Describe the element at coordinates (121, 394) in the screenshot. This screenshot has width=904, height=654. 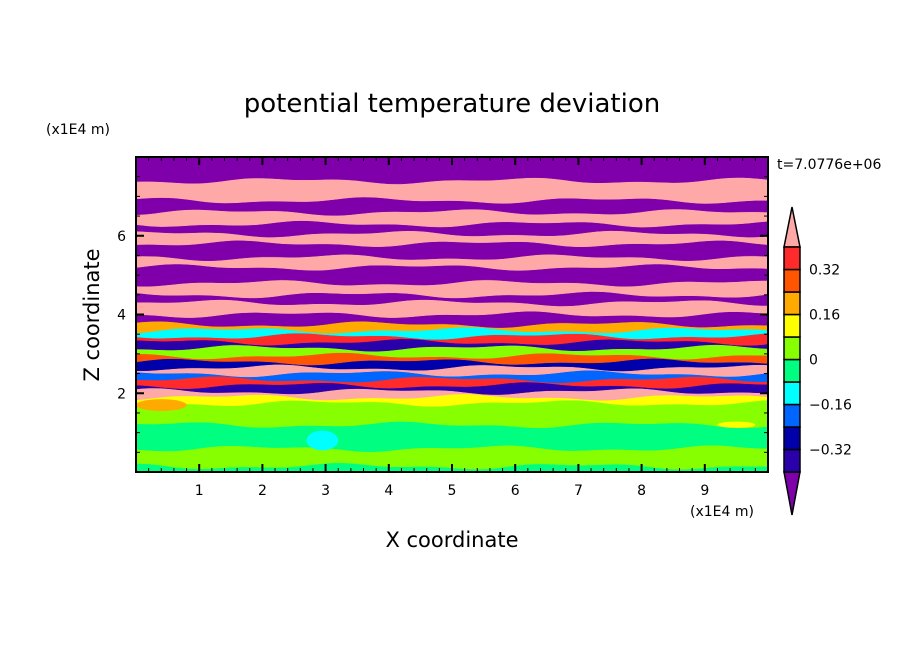
I see `y-tick-label: 2` at that location.